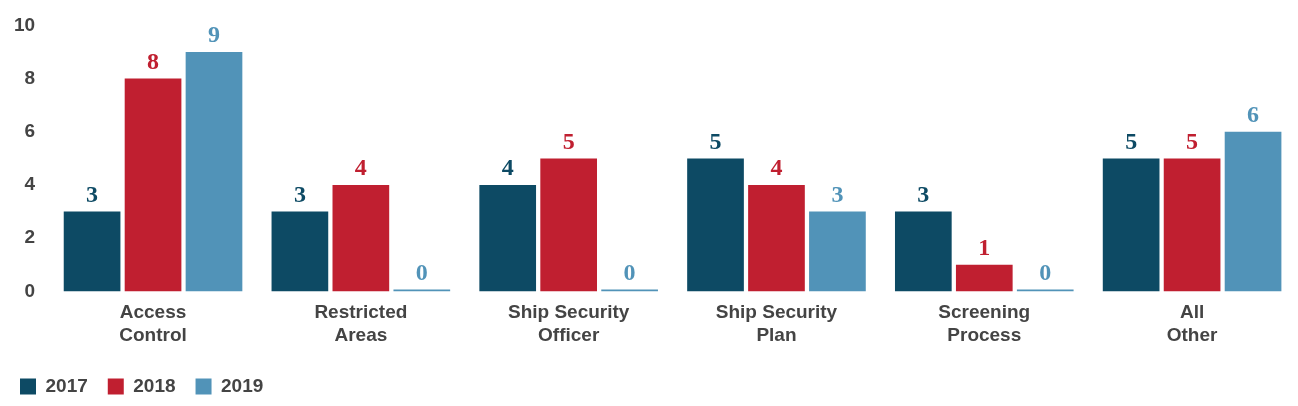 The height and width of the screenshot is (406, 1298). What do you see at coordinates (242, 385) in the screenshot?
I see `legend-label: 2019` at bounding box center [242, 385].